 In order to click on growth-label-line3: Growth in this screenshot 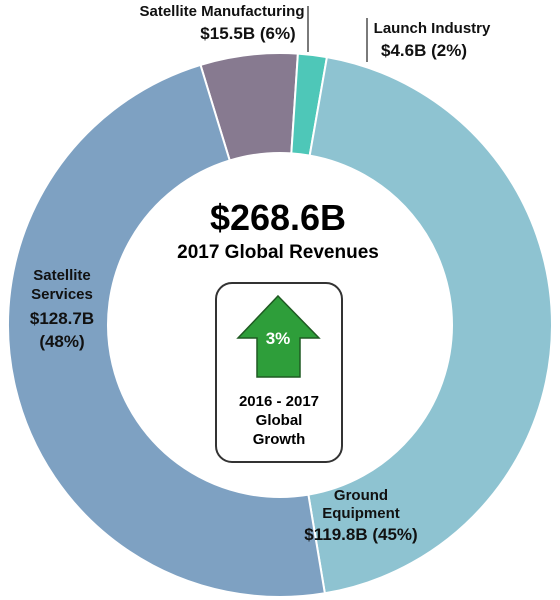, I will do `click(279, 439)`.